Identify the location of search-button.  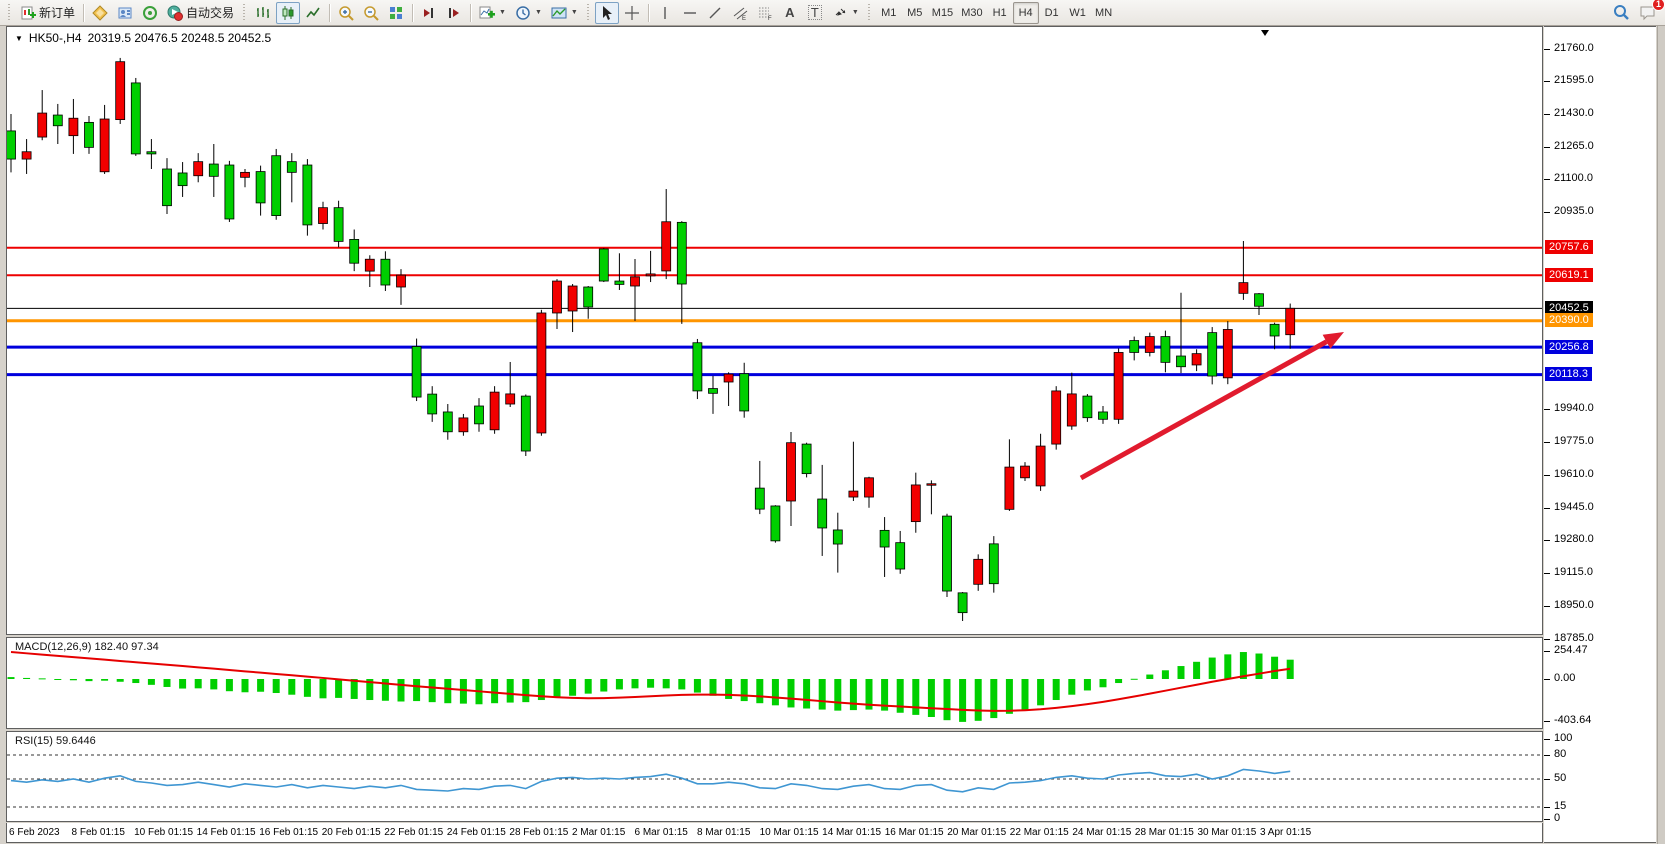
(1621, 13).